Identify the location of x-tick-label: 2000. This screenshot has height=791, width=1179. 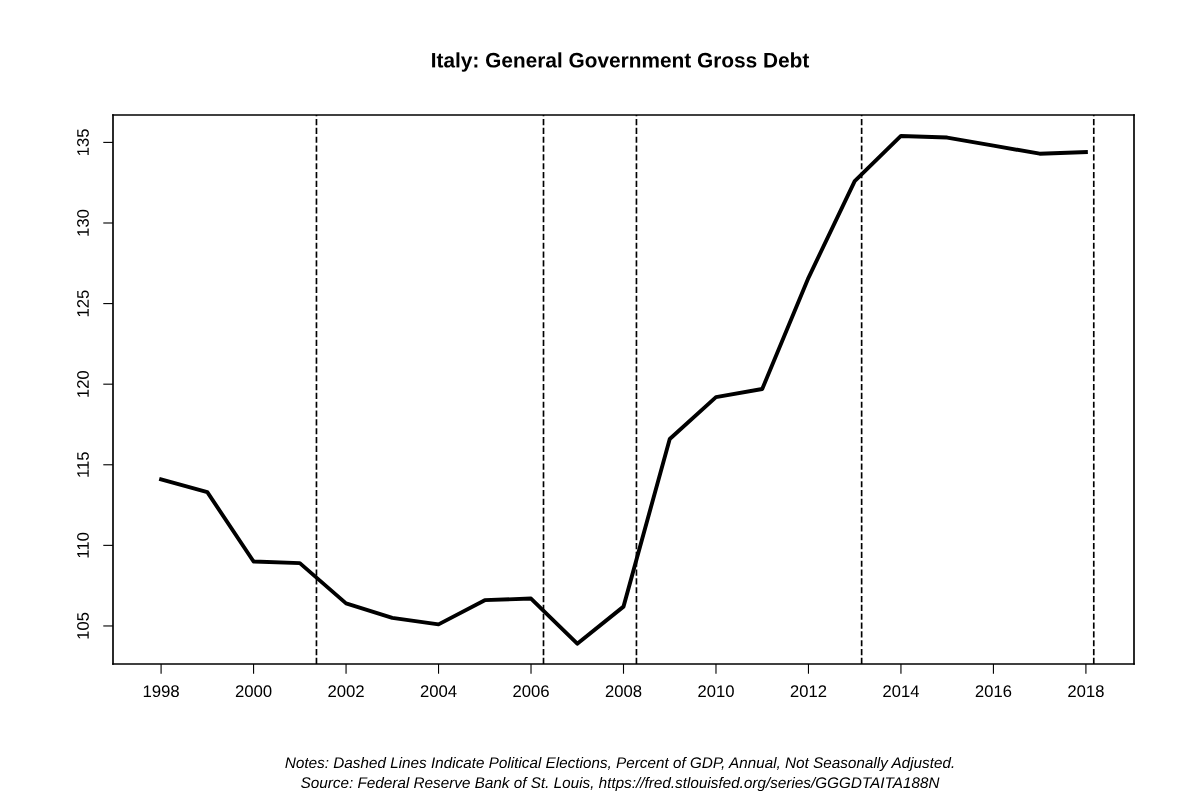
(253, 691).